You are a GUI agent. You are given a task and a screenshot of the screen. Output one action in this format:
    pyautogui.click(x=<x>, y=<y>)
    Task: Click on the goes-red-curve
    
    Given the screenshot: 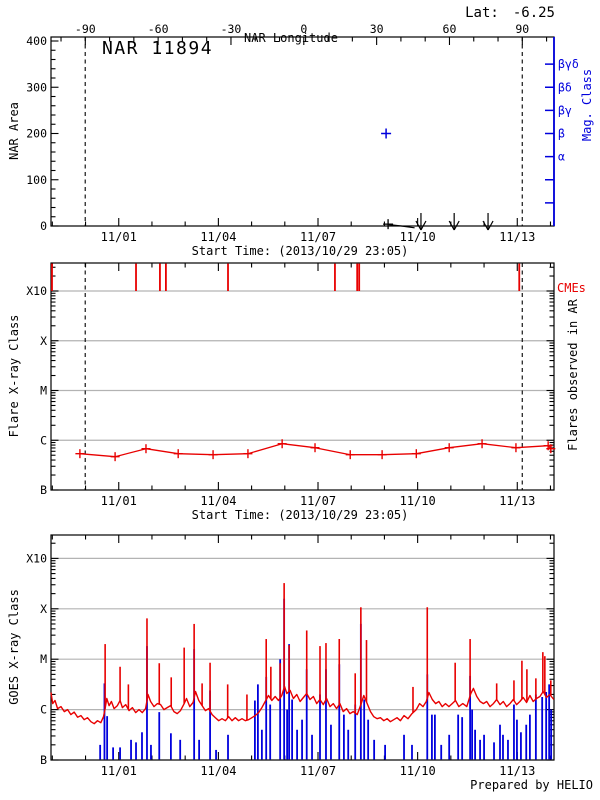 What is the action you would take?
    pyautogui.click(x=302, y=705)
    